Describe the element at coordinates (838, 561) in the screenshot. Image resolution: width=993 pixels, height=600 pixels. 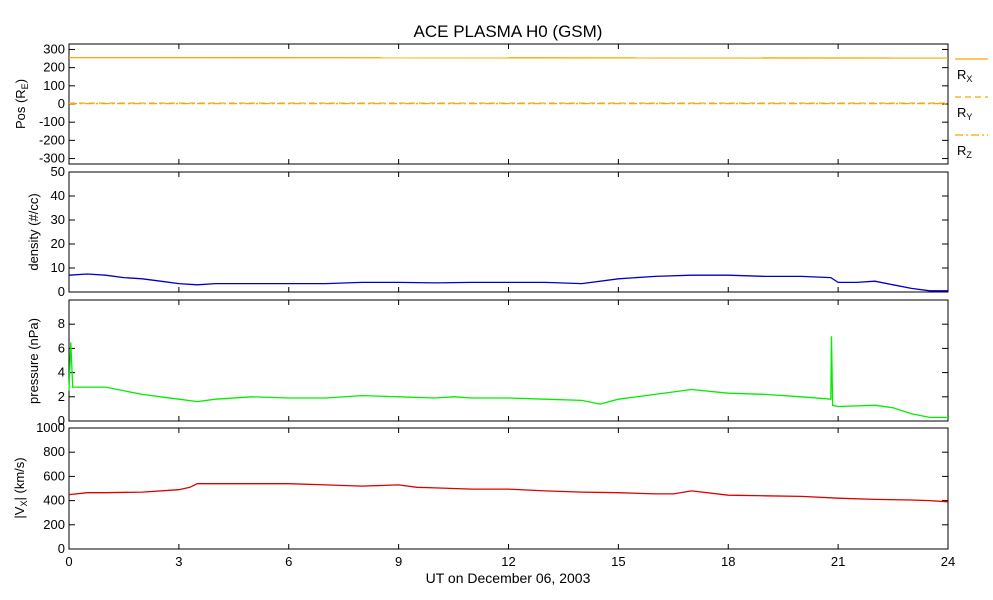
I see `x-tick-label: 21` at that location.